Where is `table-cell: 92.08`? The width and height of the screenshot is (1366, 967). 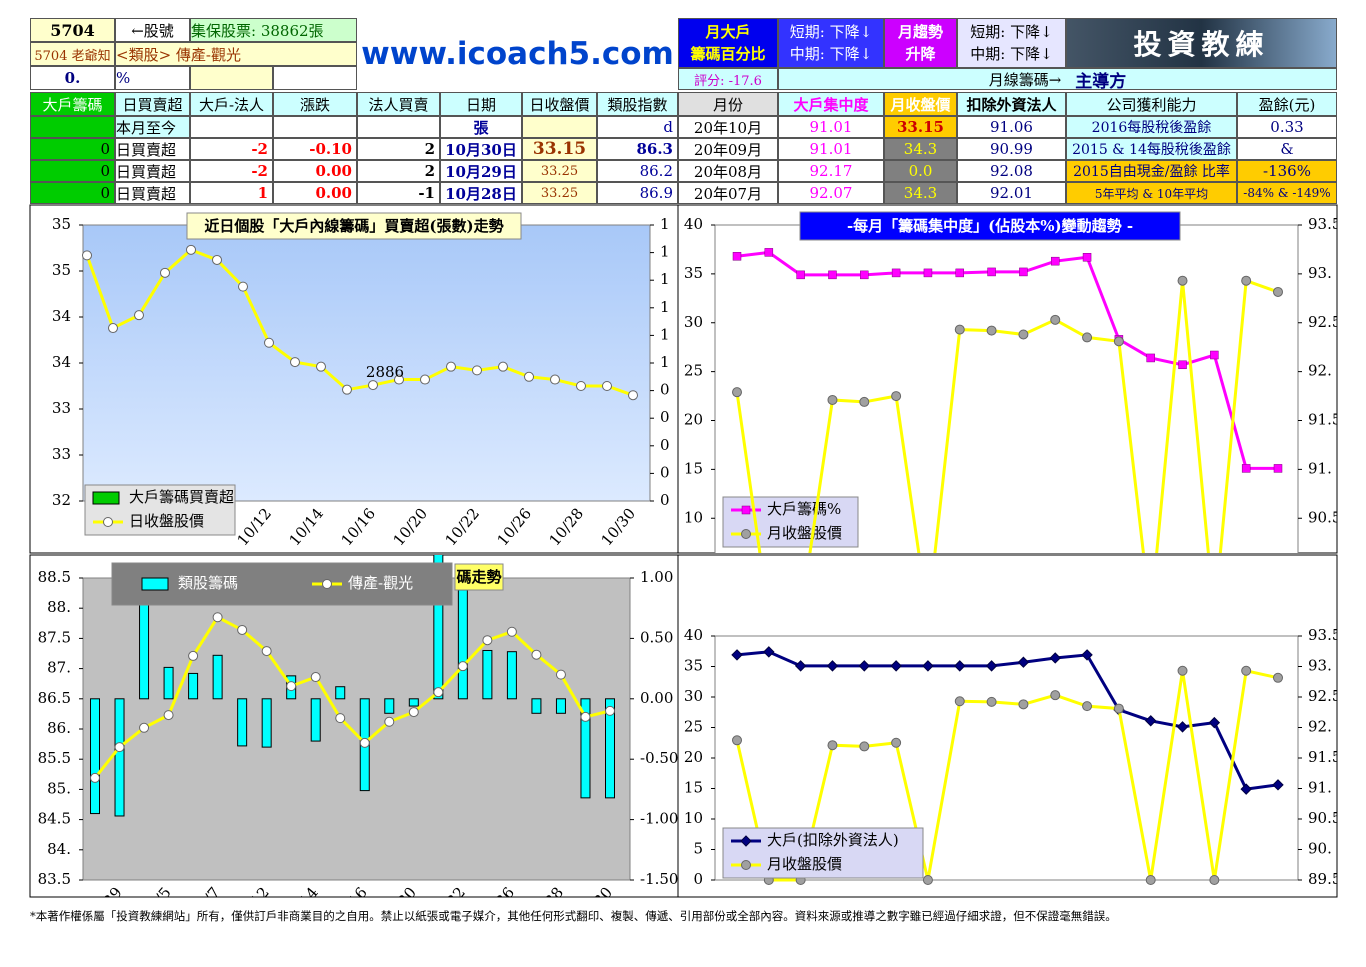 table-cell: 92.08 is located at coordinates (1011, 171).